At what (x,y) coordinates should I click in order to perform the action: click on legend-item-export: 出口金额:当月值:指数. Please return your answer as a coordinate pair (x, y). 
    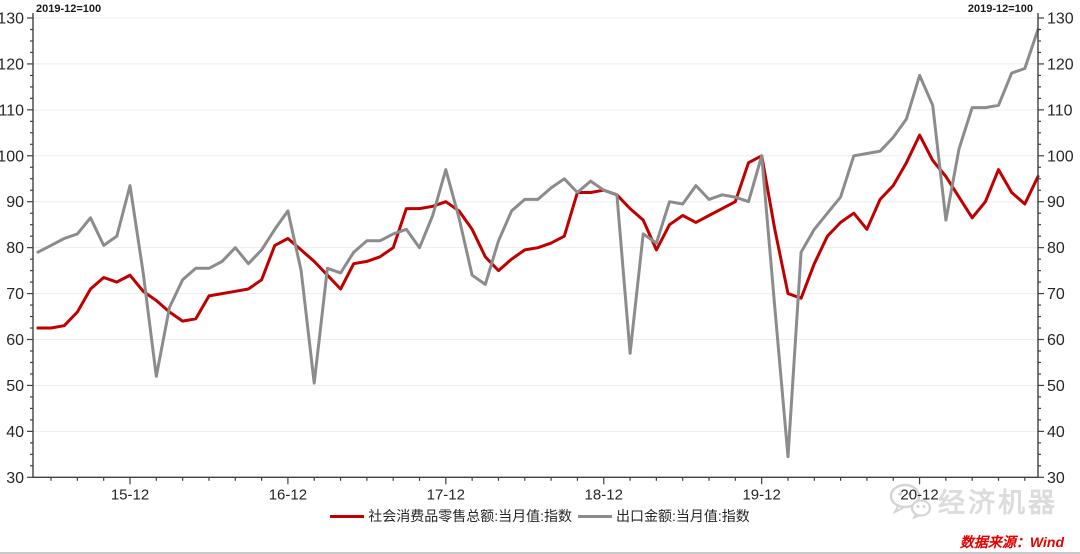
    Looking at the image, I should click on (664, 516).